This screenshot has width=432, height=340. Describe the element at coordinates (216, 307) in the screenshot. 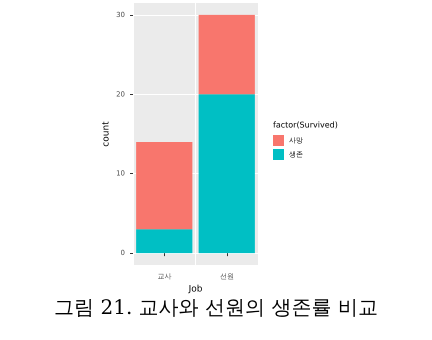

I see `caption: 그림 21. 교사와 선원의 생존률 비교` at that location.